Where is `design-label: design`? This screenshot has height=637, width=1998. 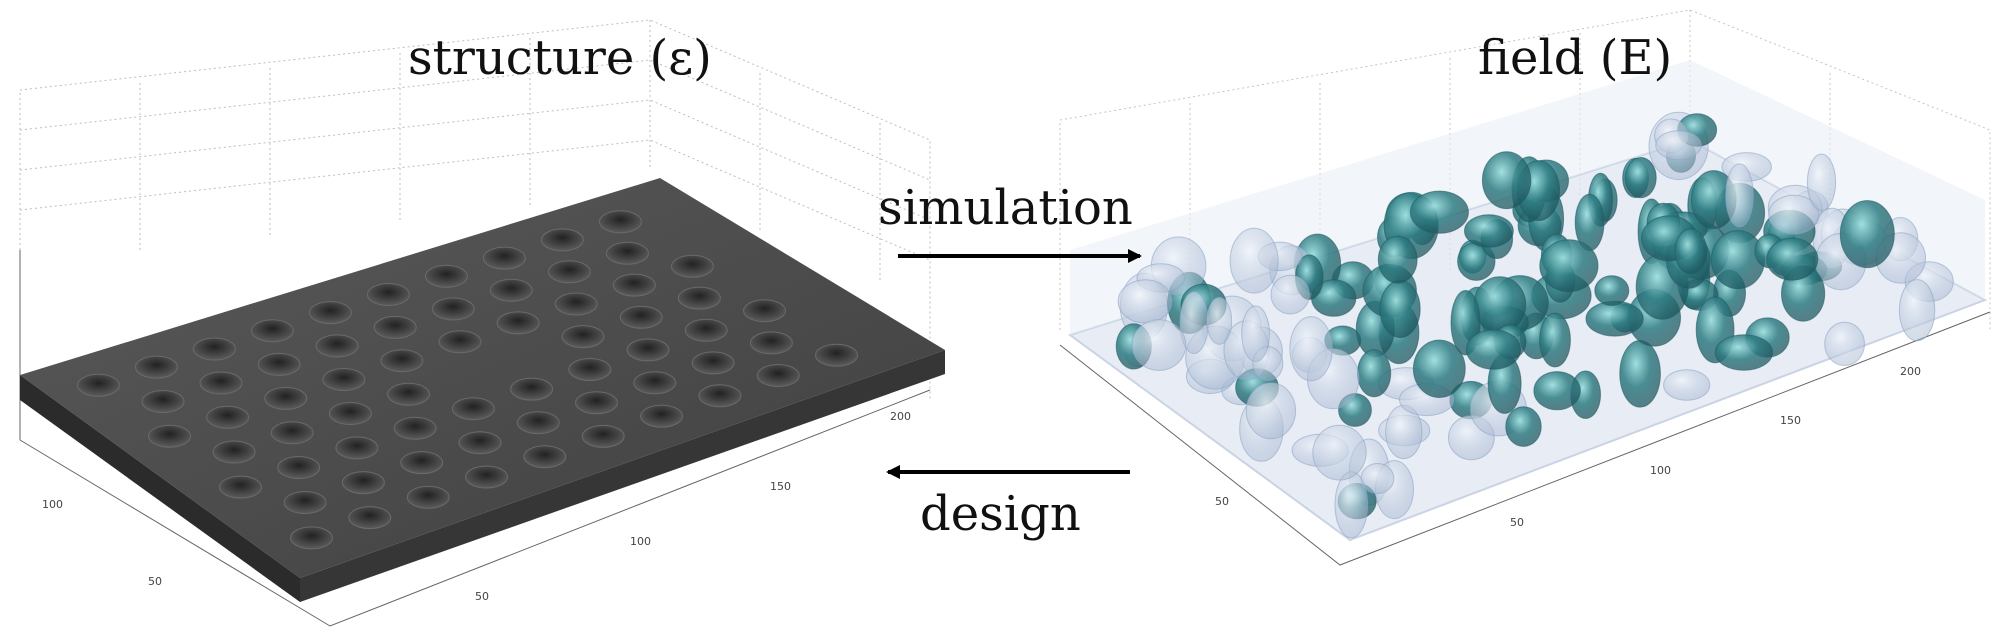 design-label: design is located at coordinates (1000, 514).